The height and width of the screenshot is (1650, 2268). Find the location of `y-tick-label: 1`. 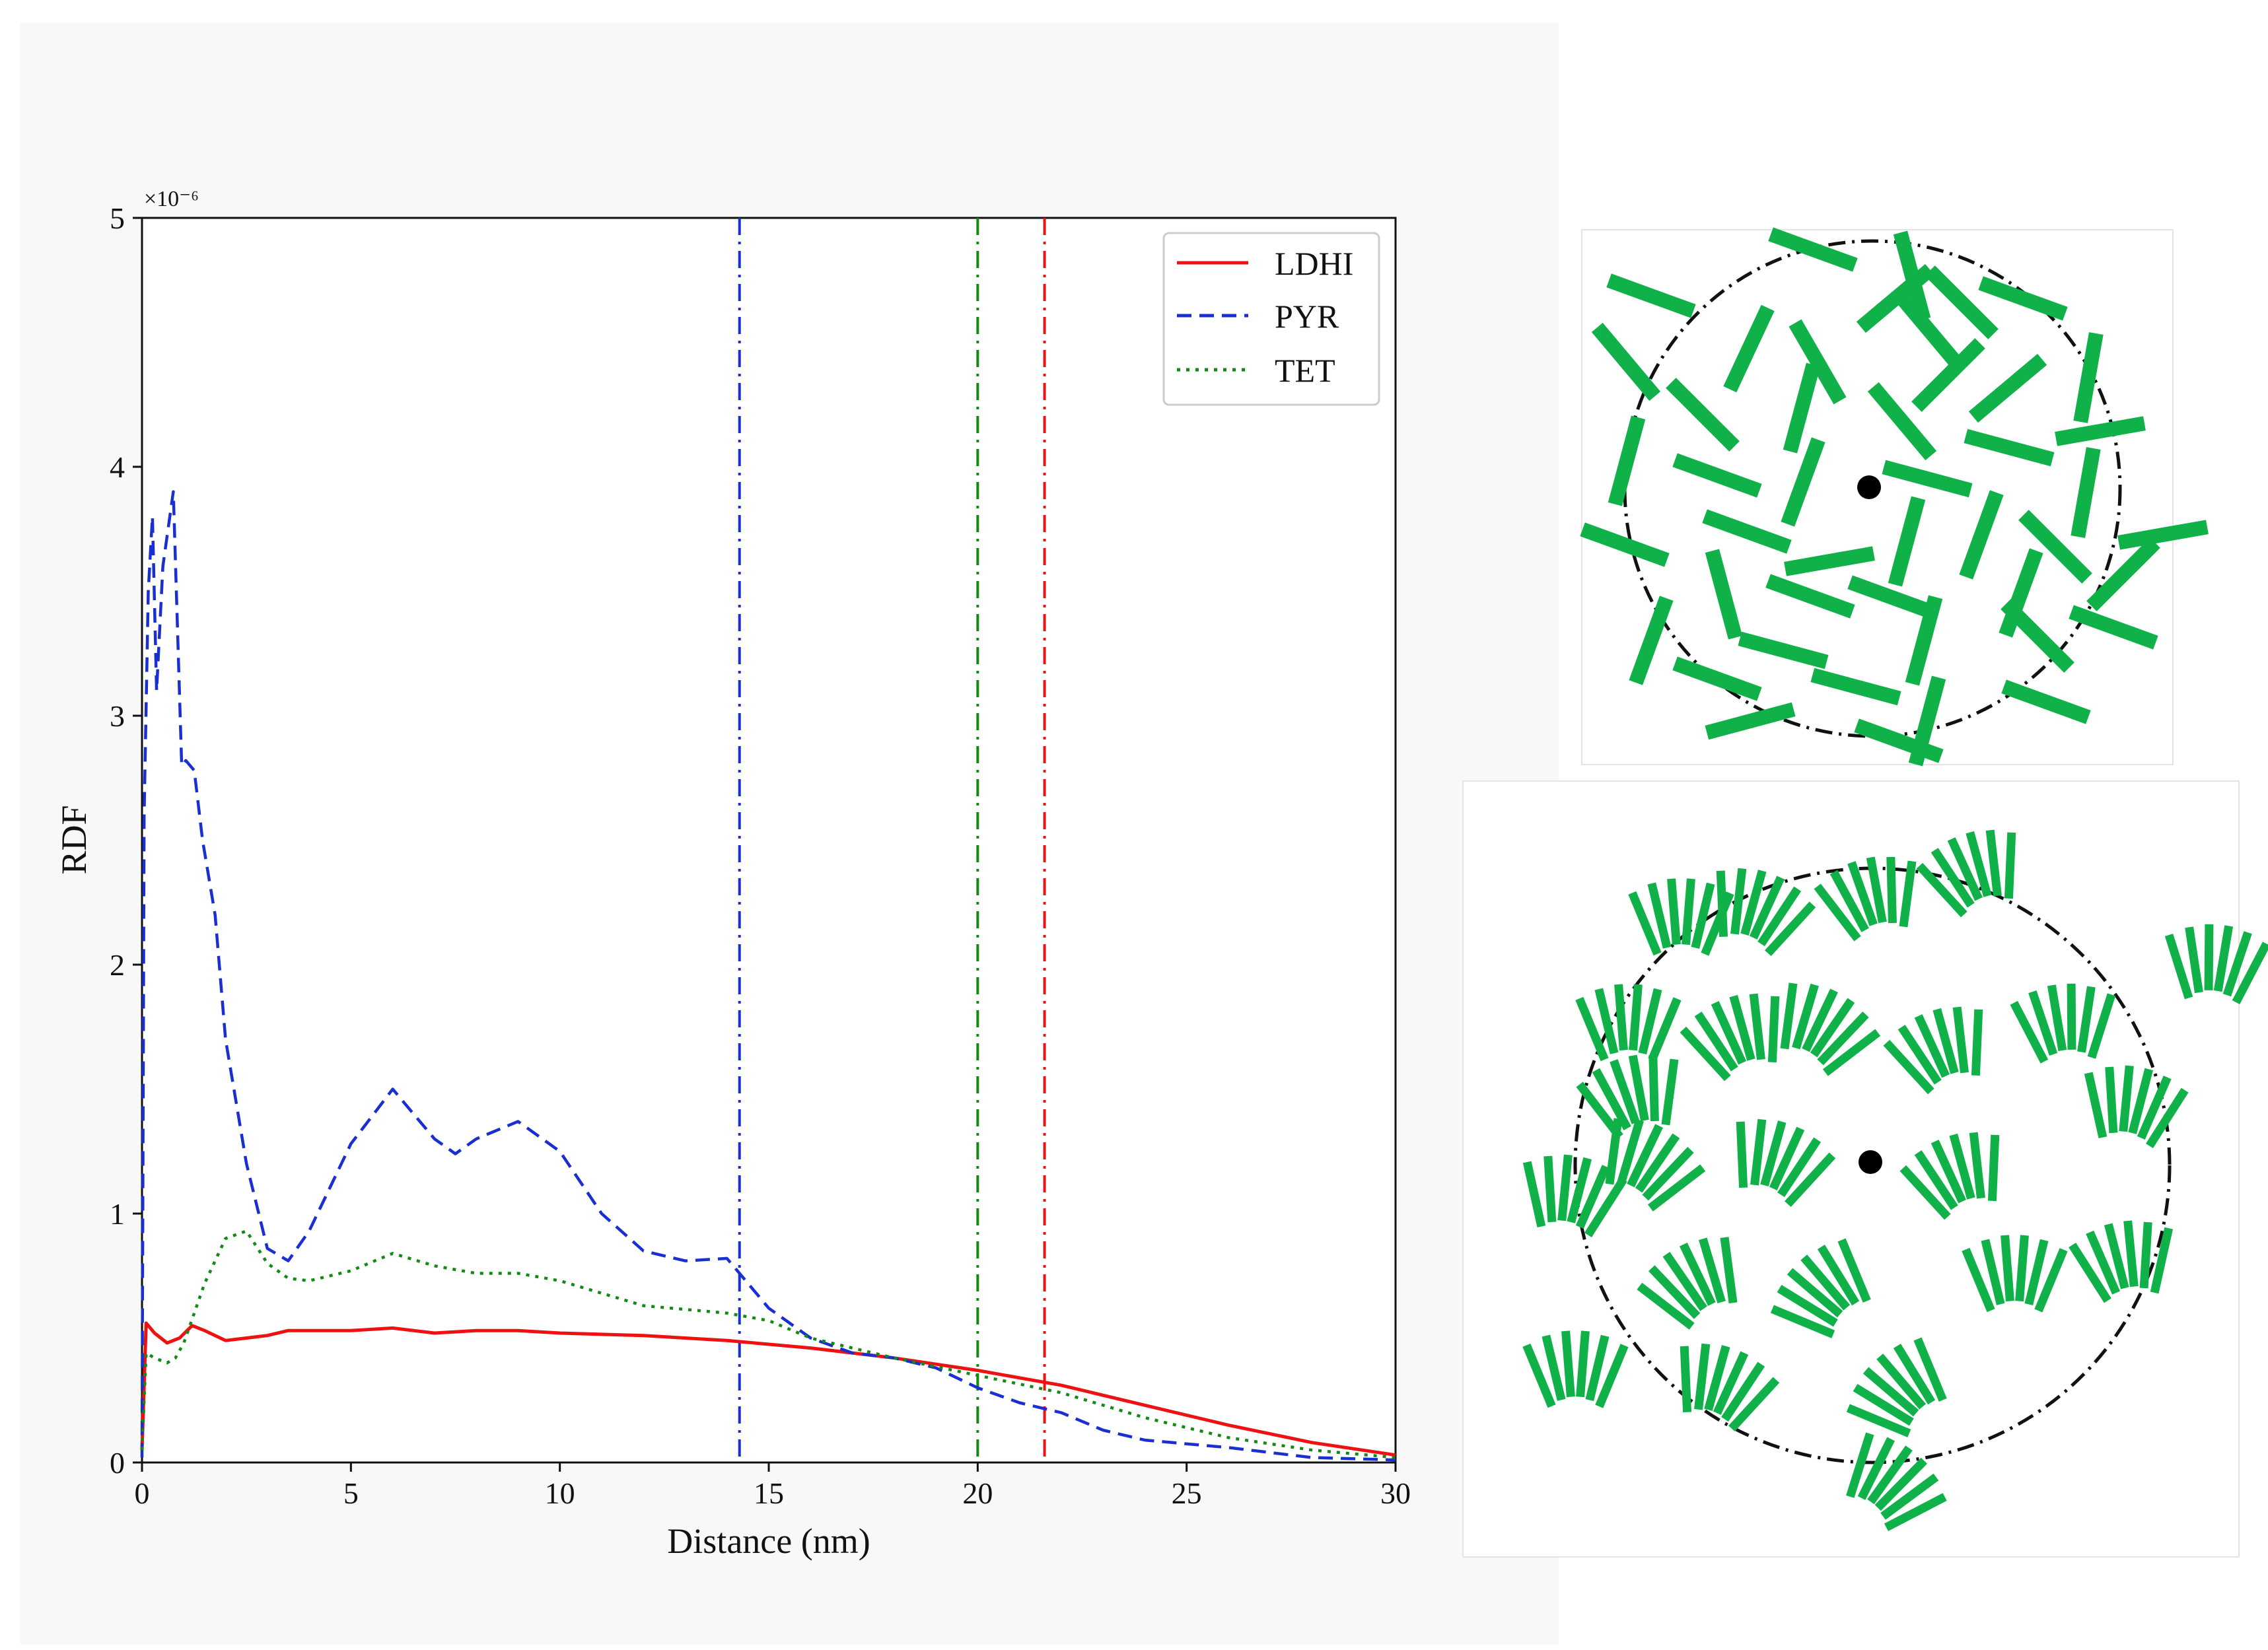

y-tick-label: 1 is located at coordinates (117, 1214).